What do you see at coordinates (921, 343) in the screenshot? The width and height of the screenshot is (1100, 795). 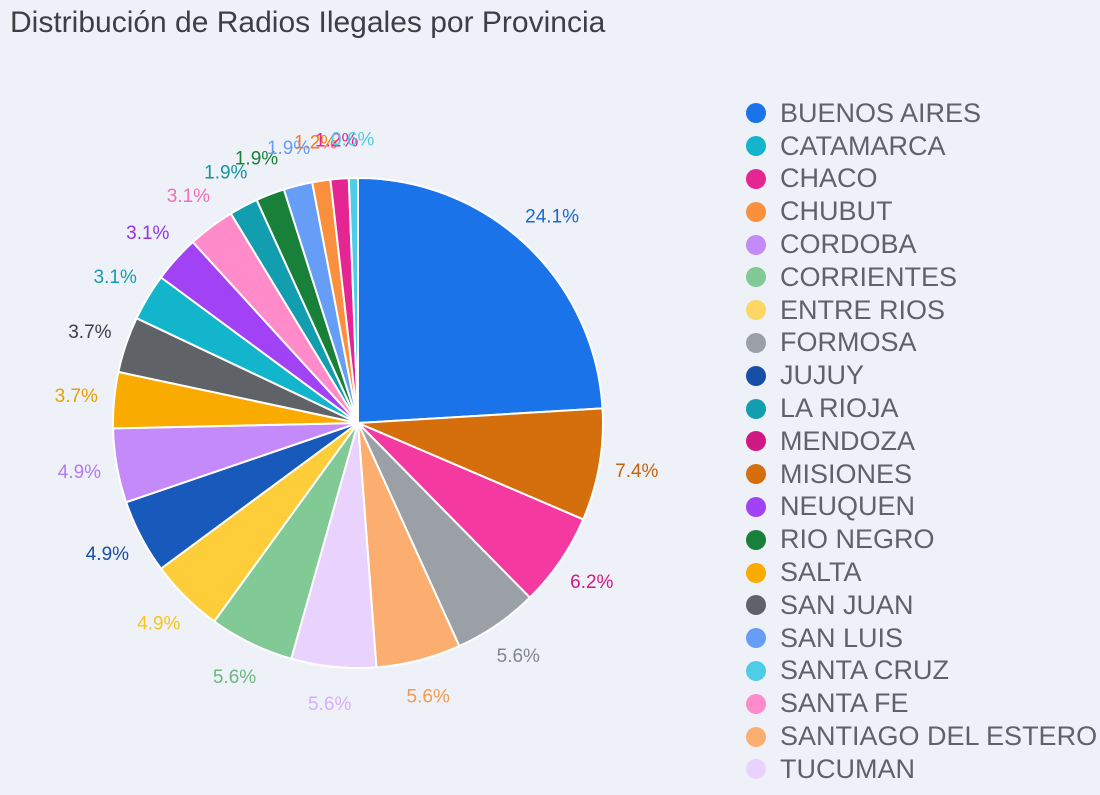 I see `legend-item-formosa: FORMOSA` at bounding box center [921, 343].